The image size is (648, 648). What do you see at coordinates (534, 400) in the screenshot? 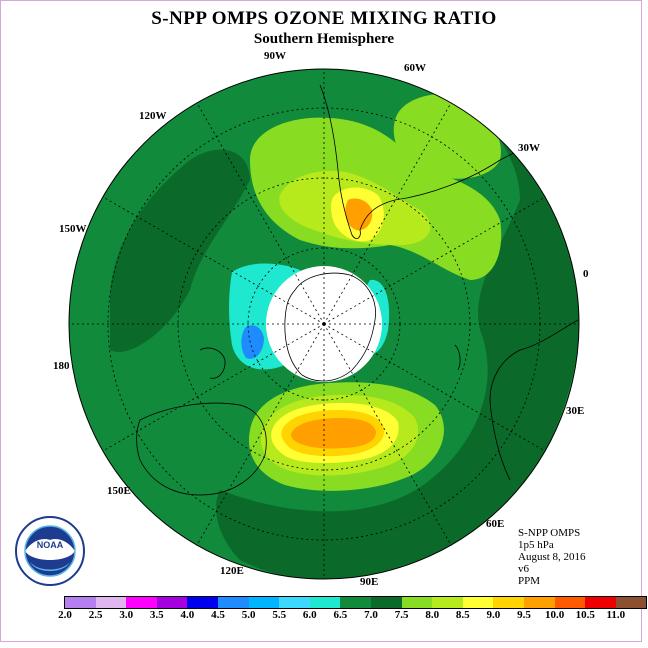
I see `africa-coast` at bounding box center [534, 400].